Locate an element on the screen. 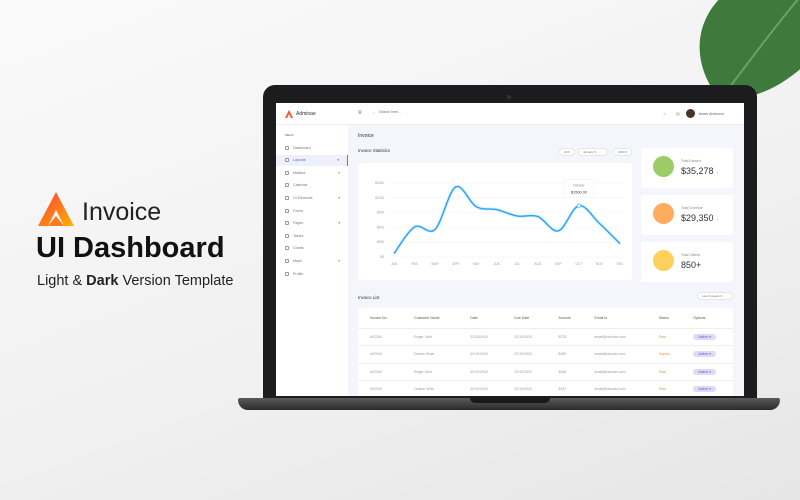 Image resolution: width=800 pixels, height=500 pixels. mail-icon is located at coordinates (287, 172).